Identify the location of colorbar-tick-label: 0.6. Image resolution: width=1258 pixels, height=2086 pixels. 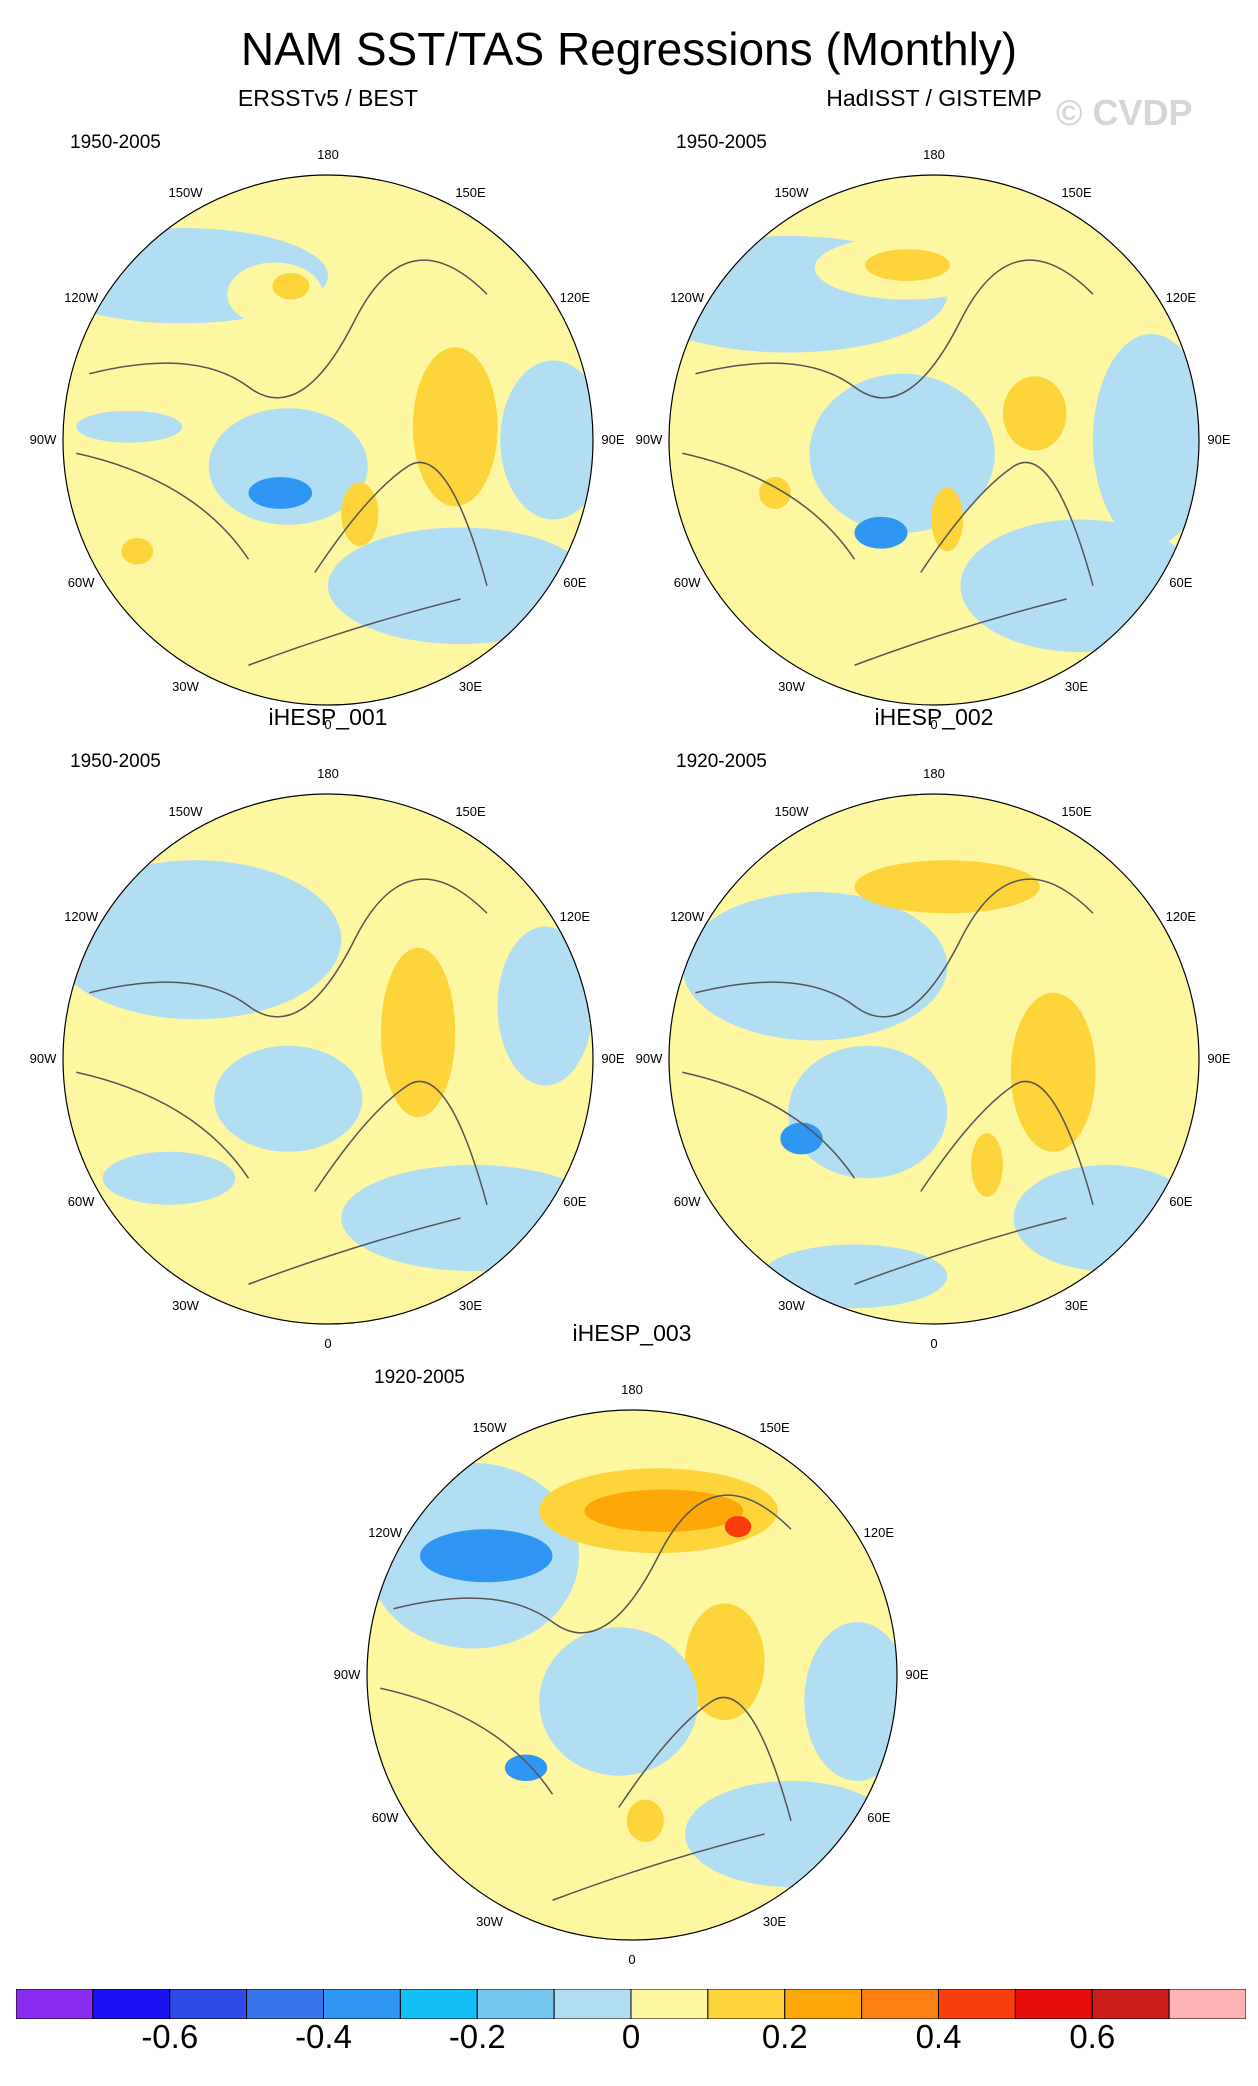
(1092, 2036).